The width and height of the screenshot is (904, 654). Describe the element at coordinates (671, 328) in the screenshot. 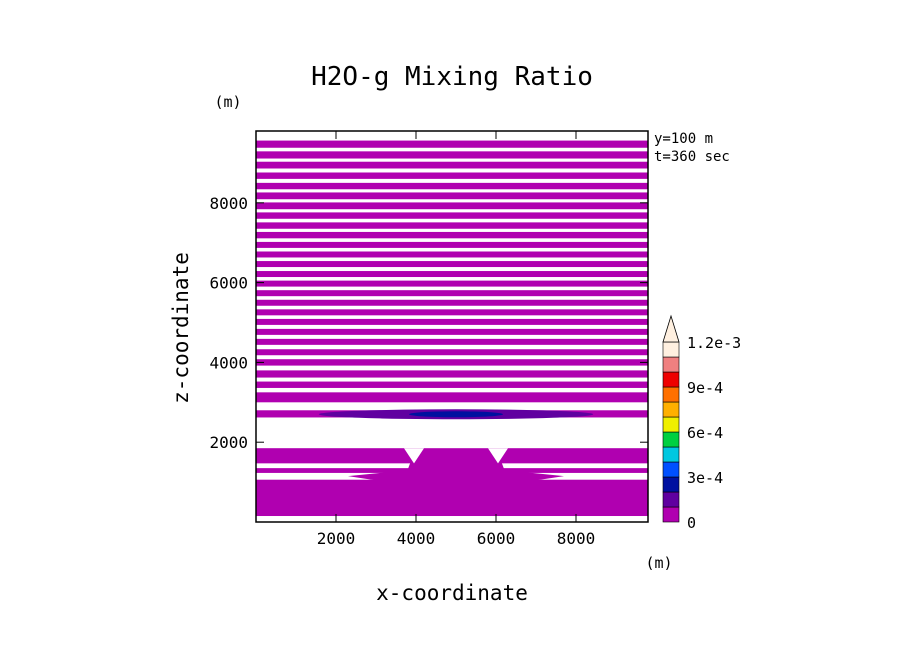

I see `colorbar-extend-arrow` at that location.